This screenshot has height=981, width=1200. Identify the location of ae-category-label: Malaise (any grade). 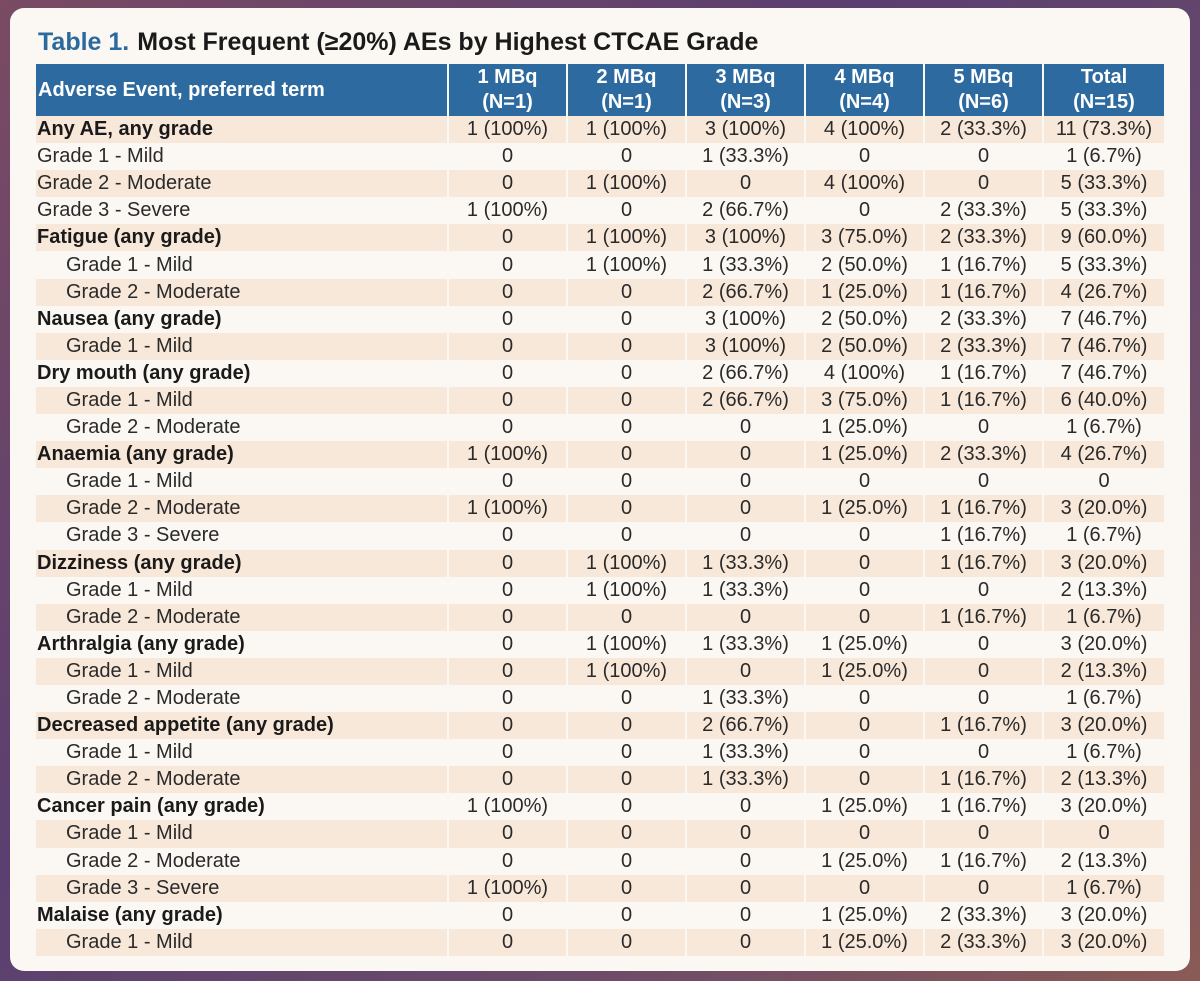
(242, 915).